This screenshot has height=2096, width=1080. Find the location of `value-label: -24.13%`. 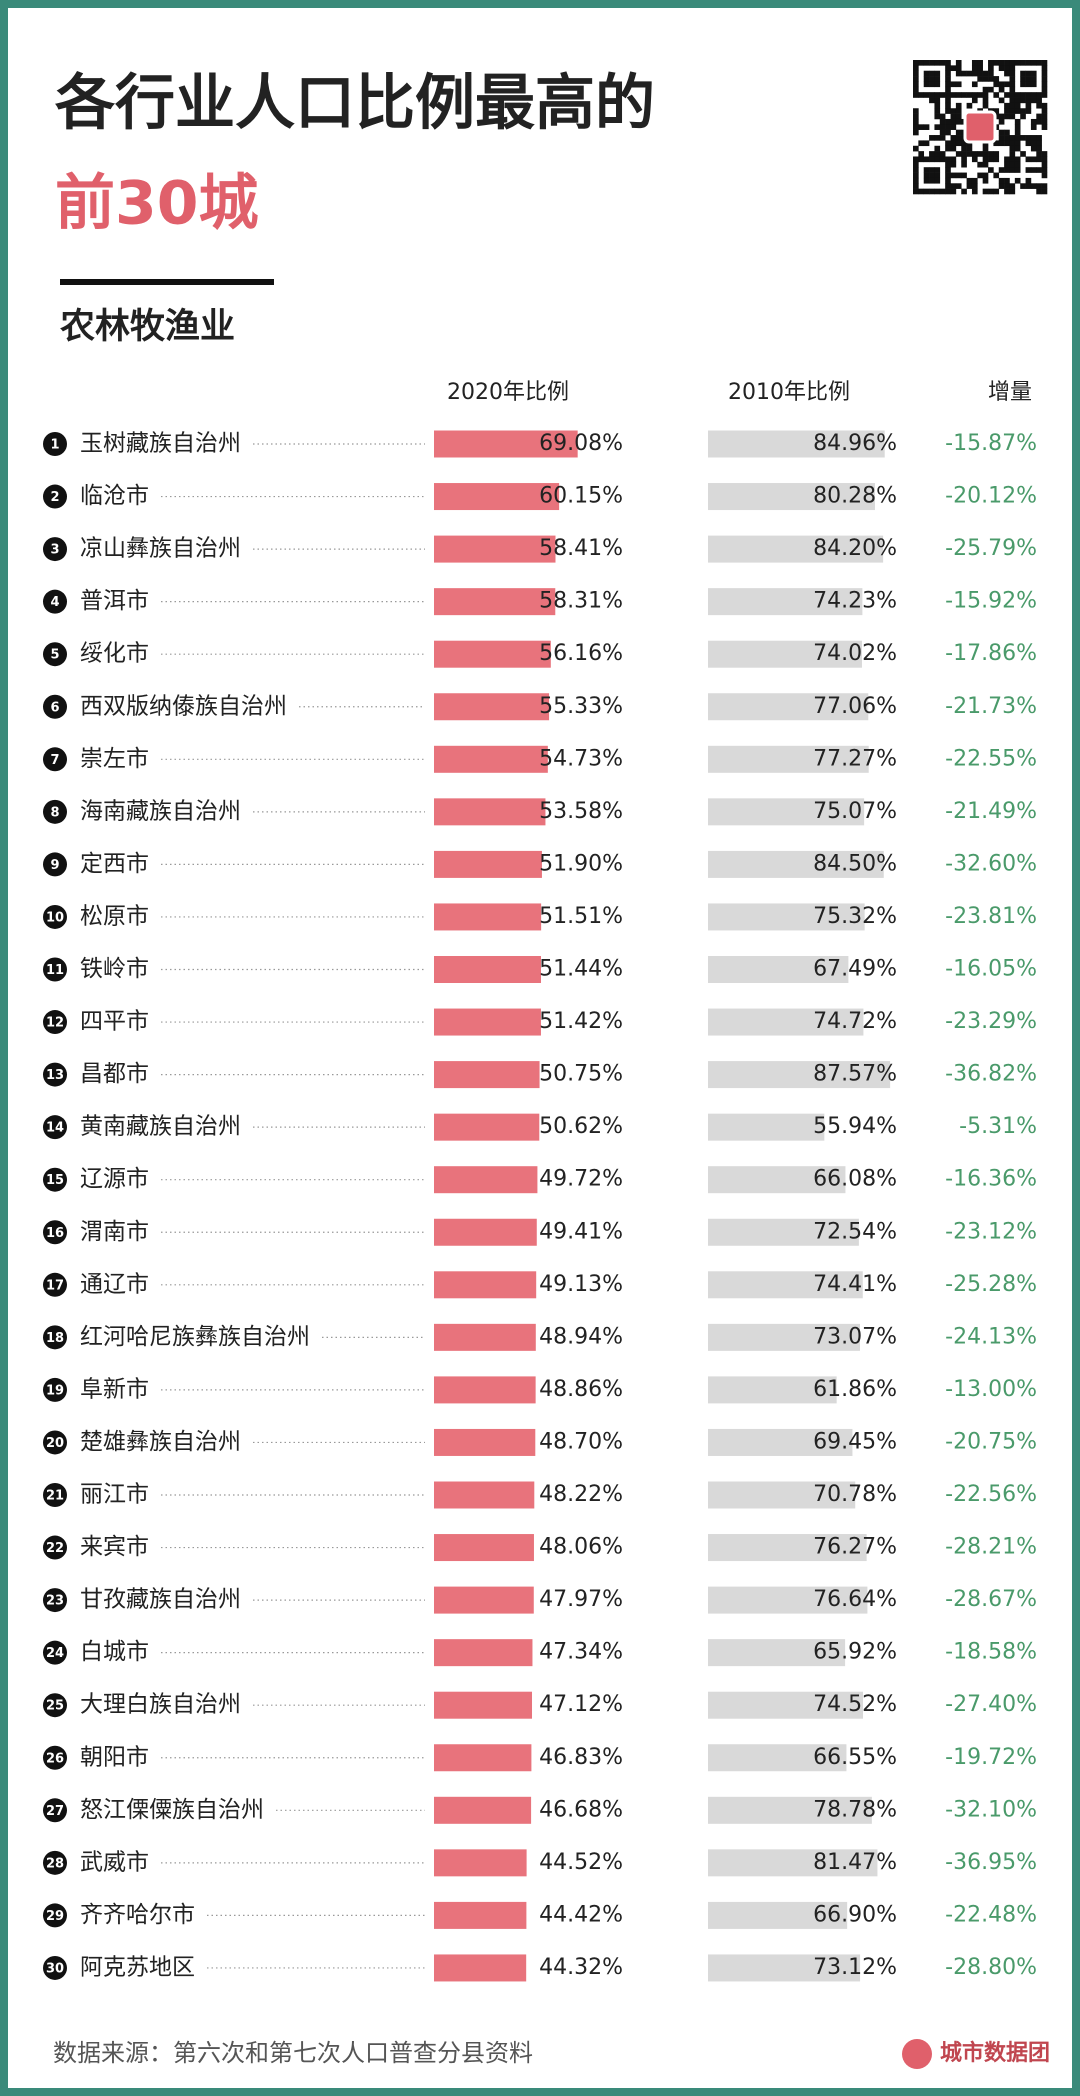

value-label: -24.13% is located at coordinates (991, 1336).